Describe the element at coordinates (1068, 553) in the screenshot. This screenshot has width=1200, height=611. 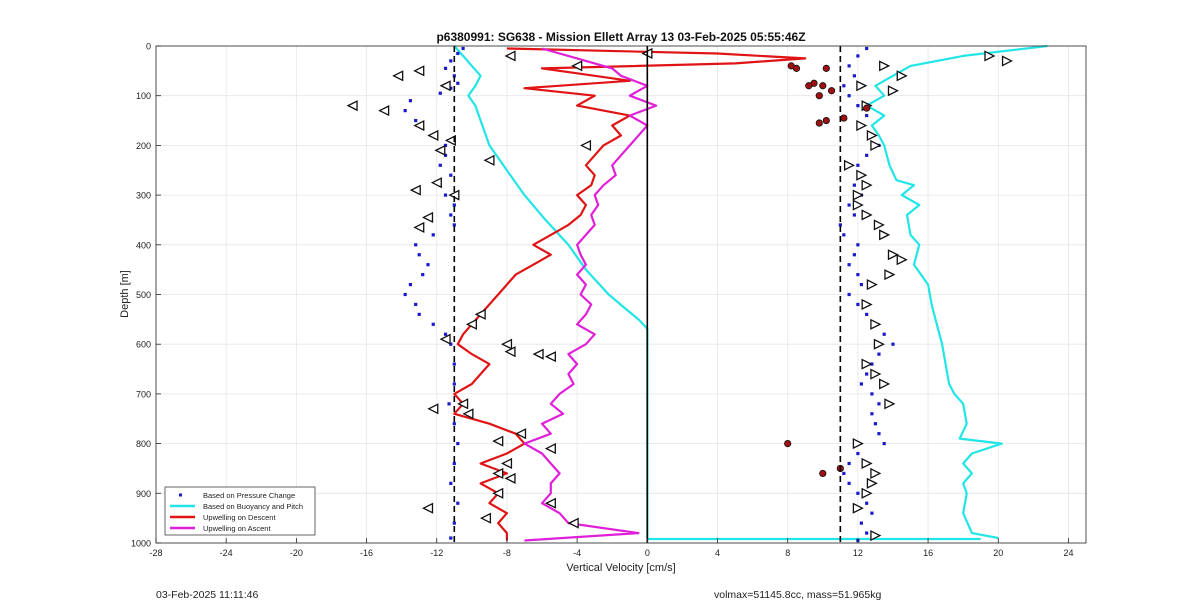
I see `x-tick-label: 24` at that location.